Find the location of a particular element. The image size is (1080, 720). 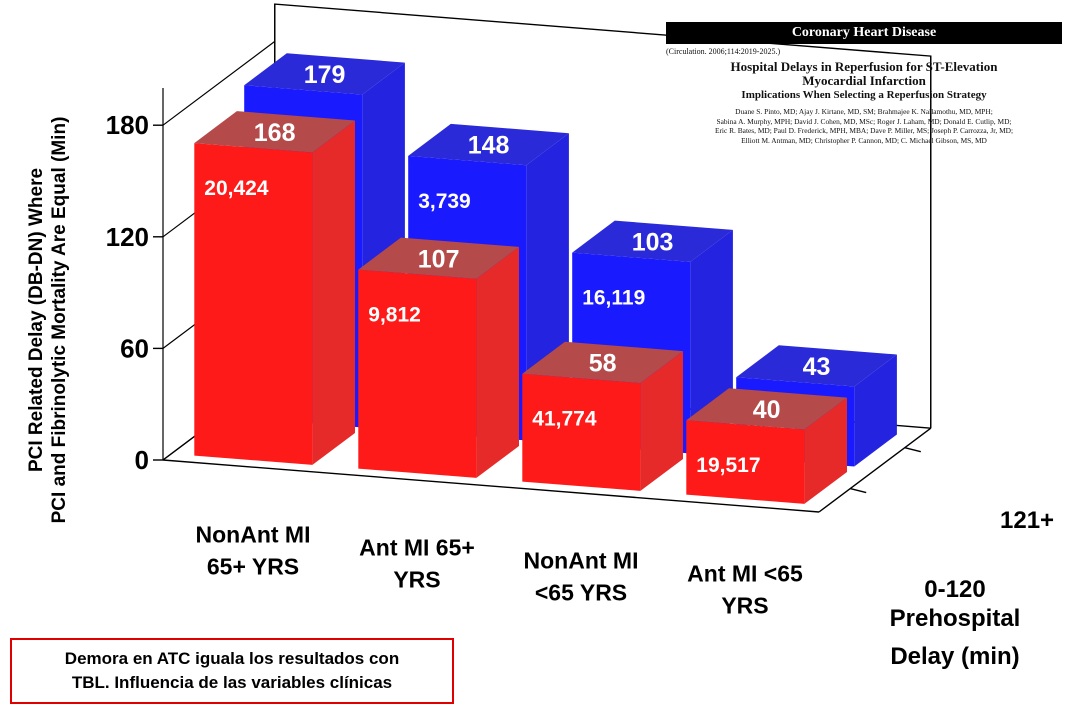

bar-front-4-side is located at coordinates (825, 450).